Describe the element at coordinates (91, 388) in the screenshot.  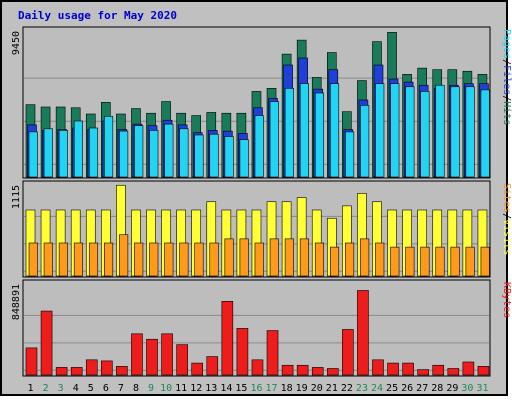
I see `x-tick-day-5: 5` at that location.